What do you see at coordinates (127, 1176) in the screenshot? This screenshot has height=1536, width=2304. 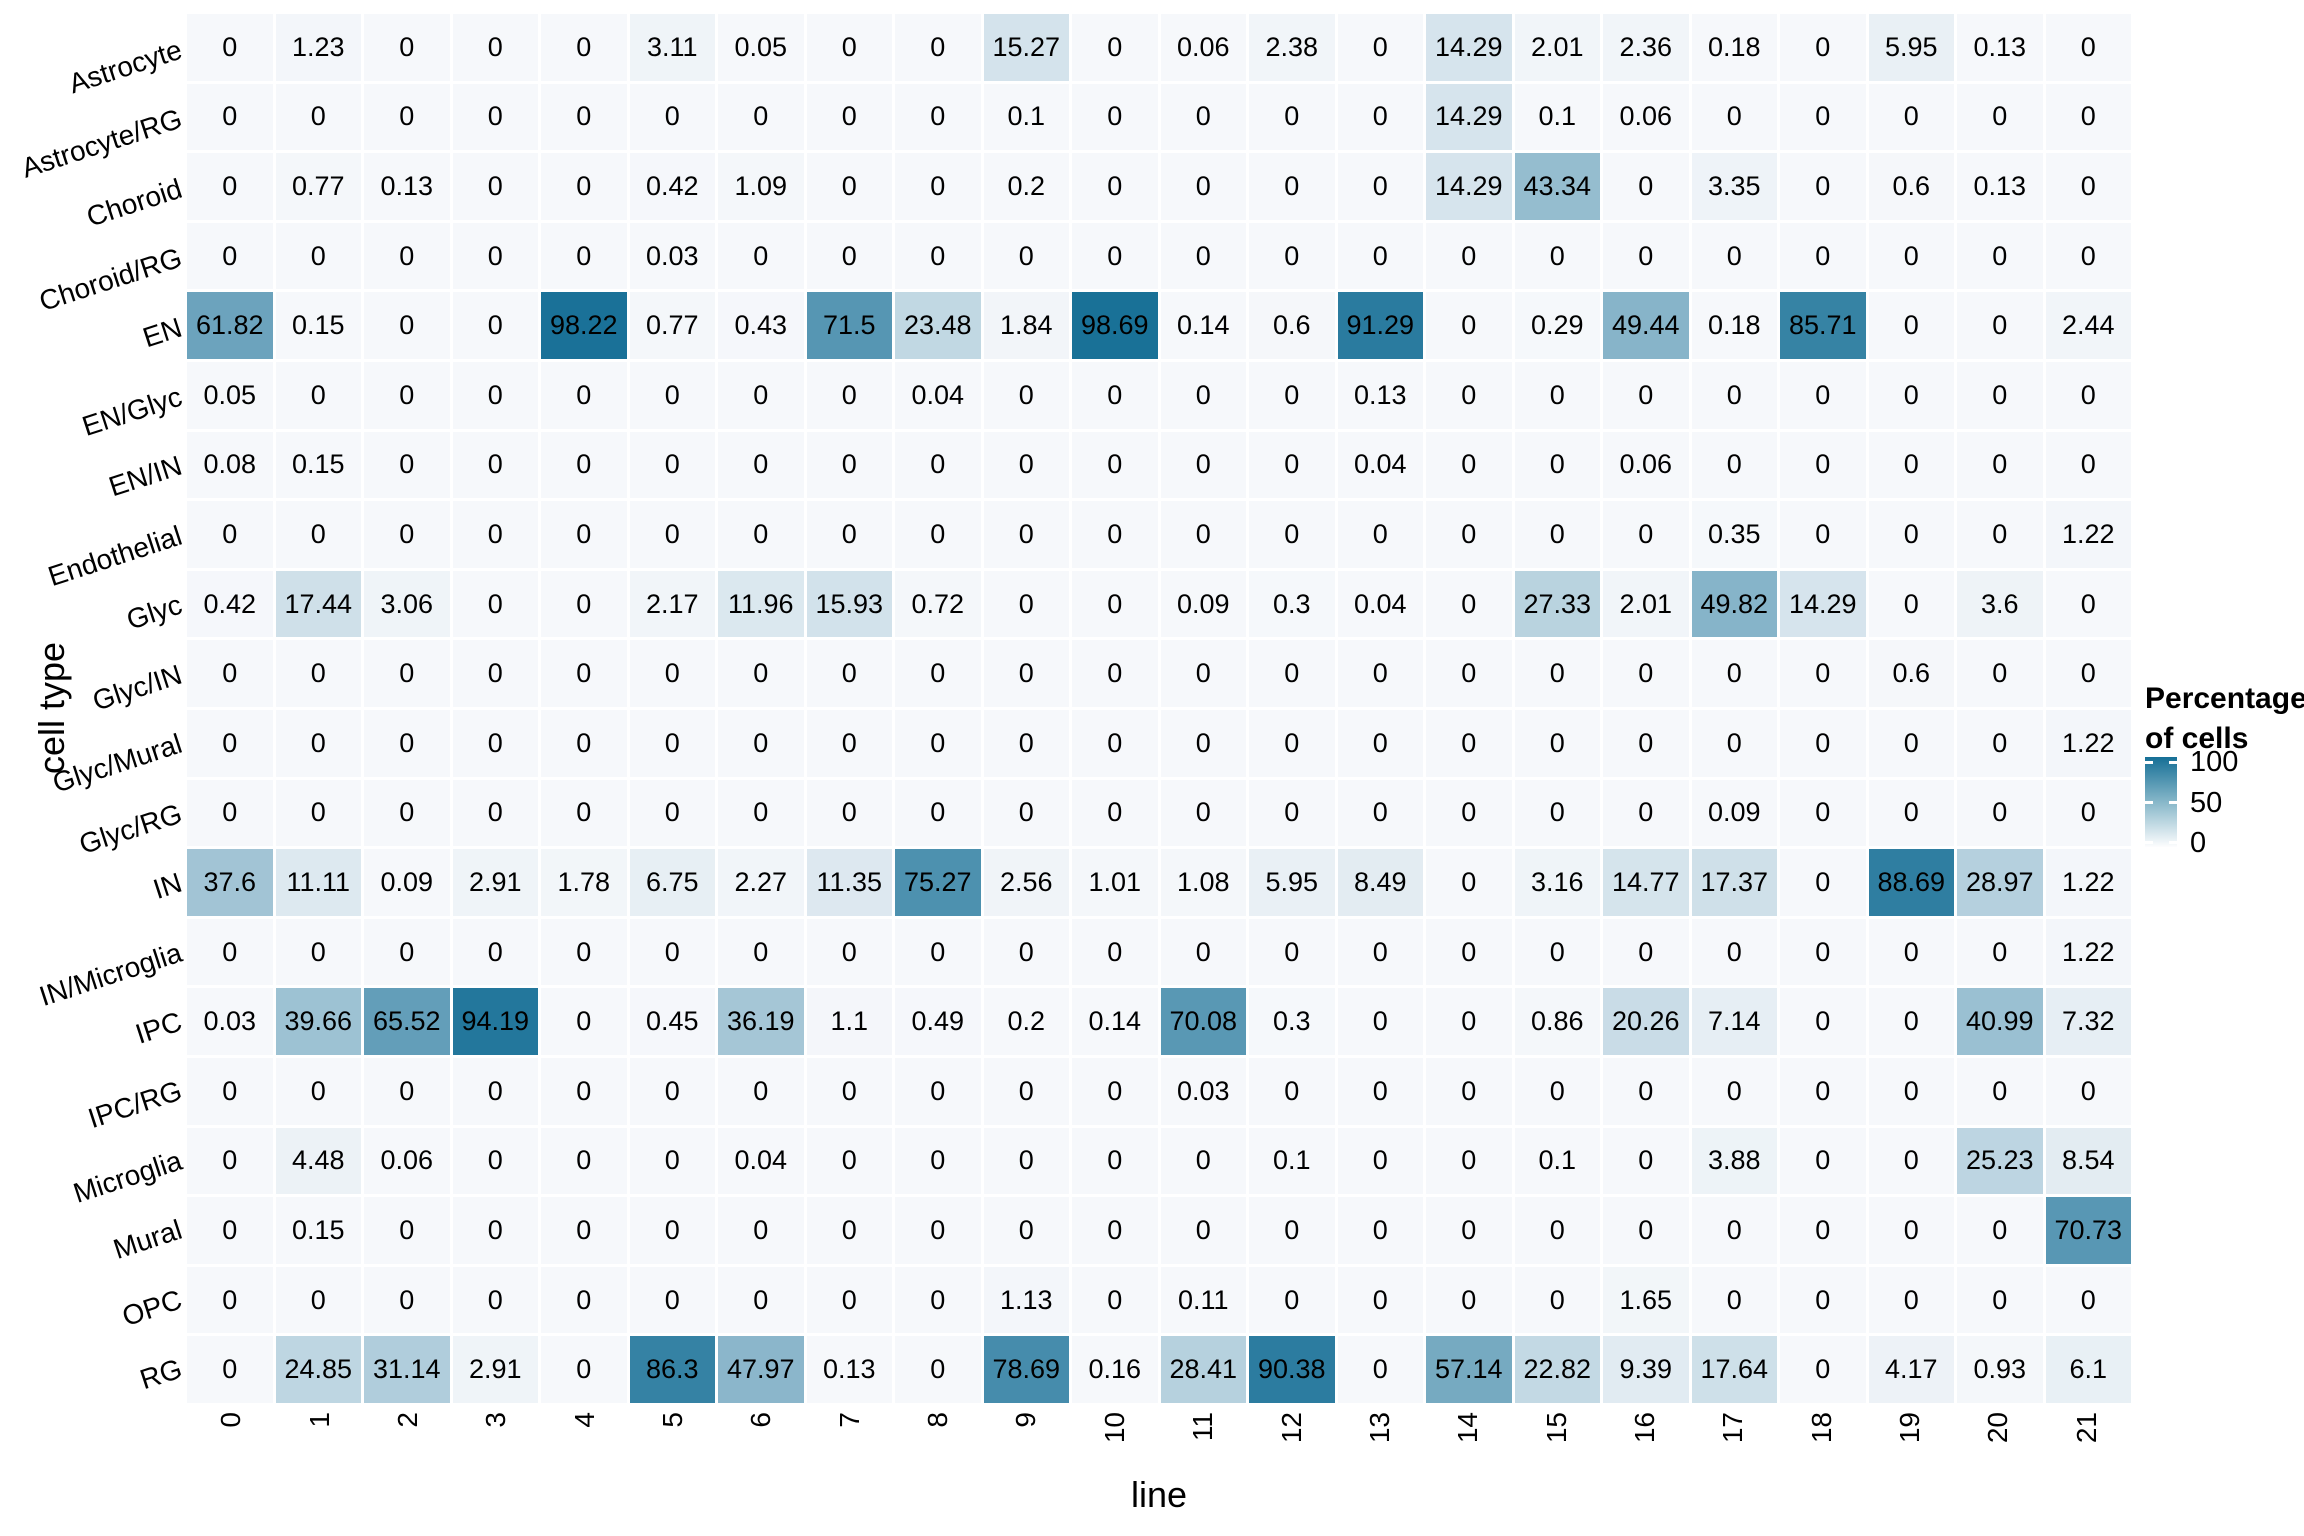 I see `row-label: Microglia` at bounding box center [127, 1176].